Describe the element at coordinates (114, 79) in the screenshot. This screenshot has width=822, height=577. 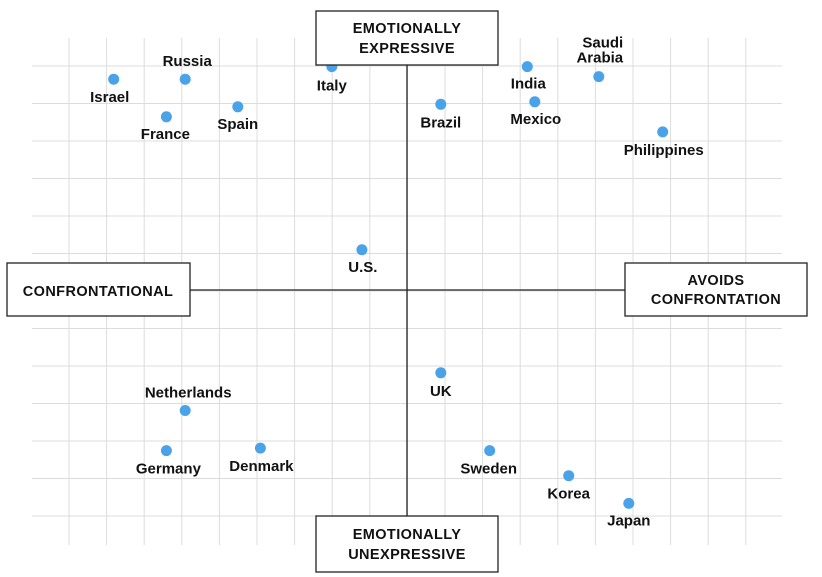
I see `point-israel` at that location.